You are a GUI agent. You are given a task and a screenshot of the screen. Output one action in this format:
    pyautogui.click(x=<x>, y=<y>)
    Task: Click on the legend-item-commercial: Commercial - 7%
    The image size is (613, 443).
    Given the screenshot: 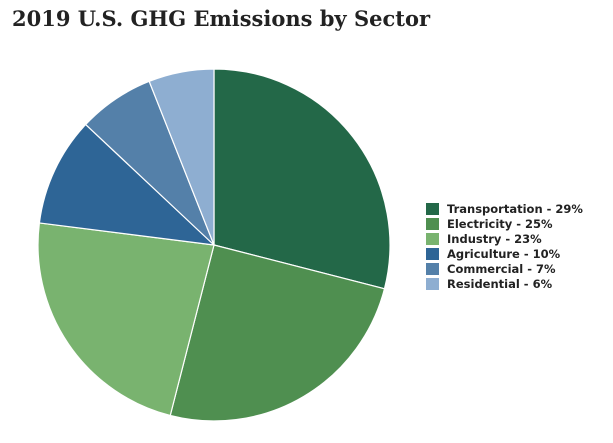 What is the action you would take?
    pyautogui.click(x=504, y=268)
    